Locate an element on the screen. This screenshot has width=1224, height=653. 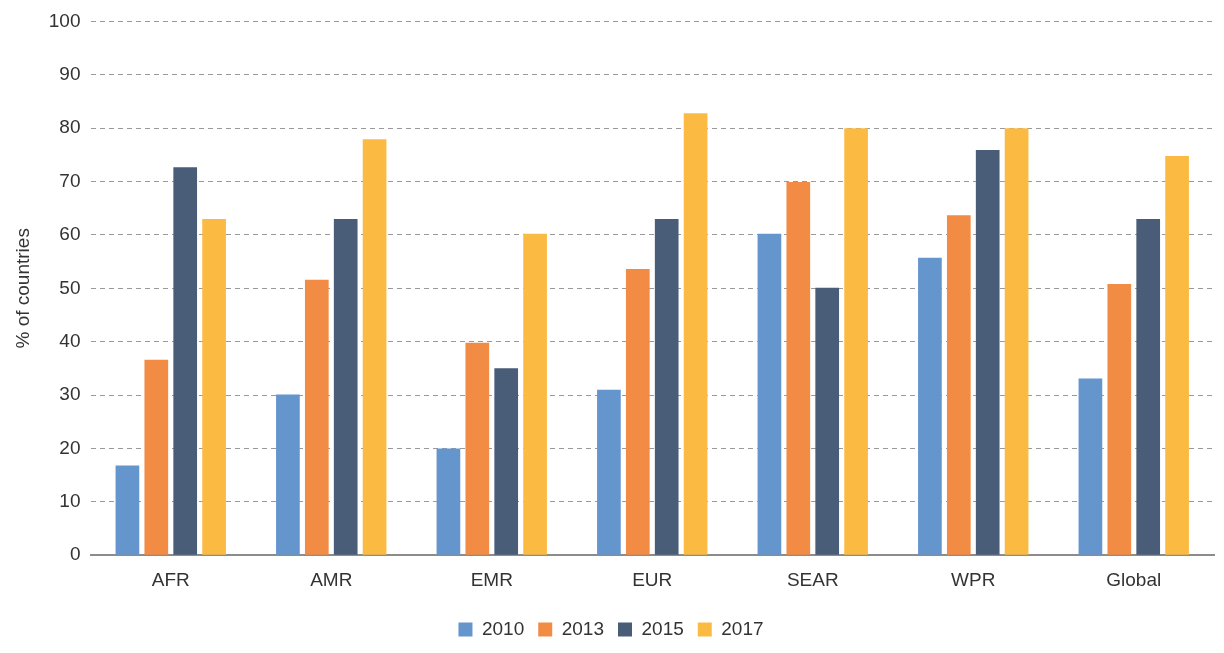
y-tick-label: 30 is located at coordinates (70, 394).